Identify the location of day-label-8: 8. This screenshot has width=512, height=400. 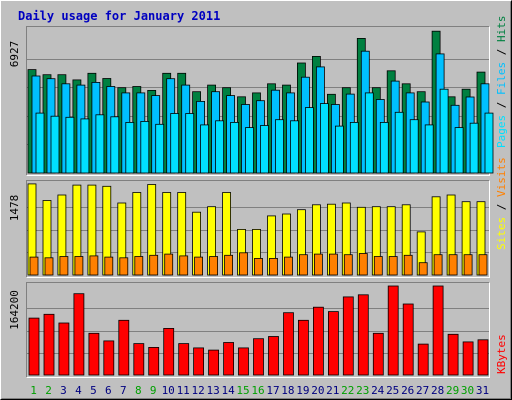
(138, 390).